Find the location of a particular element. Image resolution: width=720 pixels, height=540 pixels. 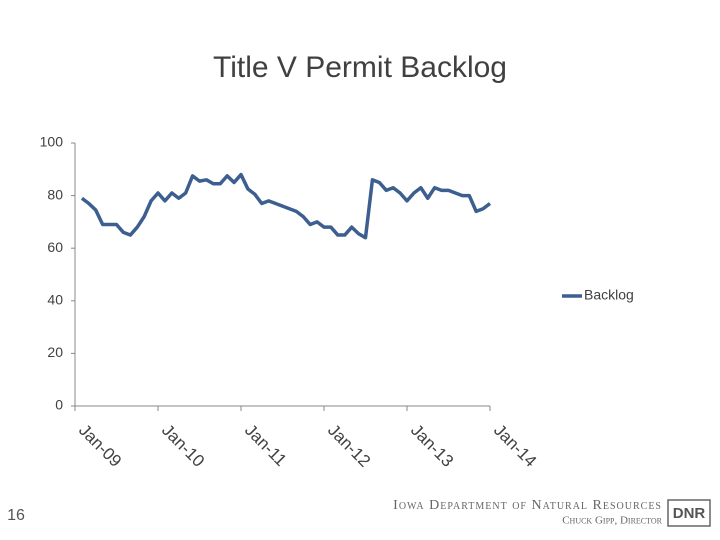

y-tick-label: 20 is located at coordinates (55, 352).